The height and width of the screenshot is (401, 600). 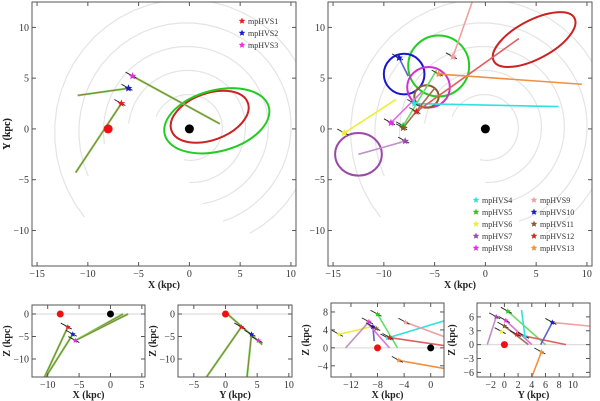 I want to click on y-tick-label: 3, so click(x=471, y=331).